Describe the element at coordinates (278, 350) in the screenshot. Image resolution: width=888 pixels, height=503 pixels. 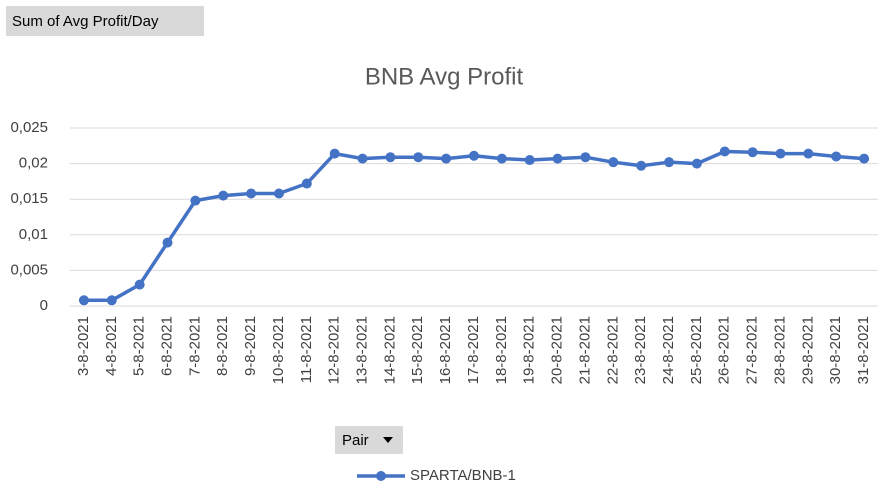
I see `x-tick-label: 10-8-2021` at that location.